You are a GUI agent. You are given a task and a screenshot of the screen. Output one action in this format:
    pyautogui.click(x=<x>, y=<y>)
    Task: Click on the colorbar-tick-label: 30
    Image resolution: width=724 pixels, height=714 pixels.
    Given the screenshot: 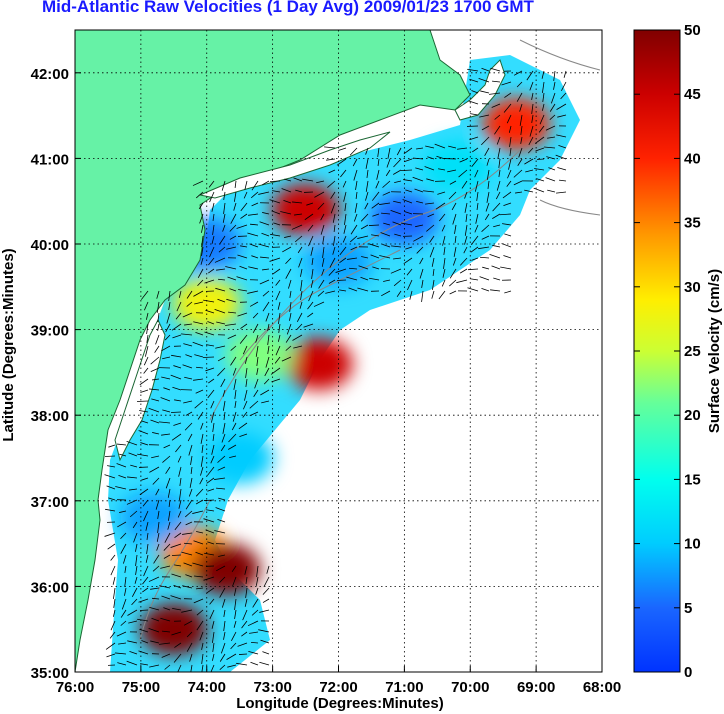 What is the action you would take?
    pyautogui.click(x=692, y=287)
    